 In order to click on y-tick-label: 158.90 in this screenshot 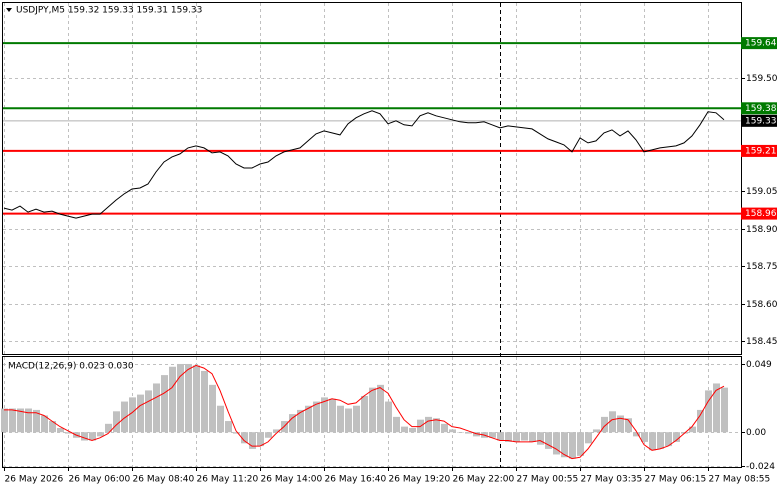, I will do `click(762, 230)`.